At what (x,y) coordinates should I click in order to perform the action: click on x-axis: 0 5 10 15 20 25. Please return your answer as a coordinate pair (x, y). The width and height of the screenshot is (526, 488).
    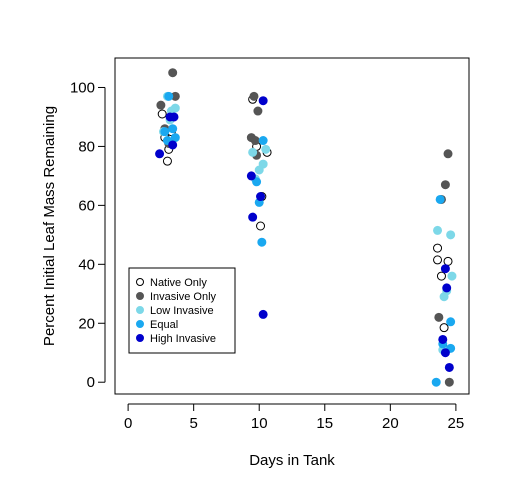
    Looking at the image, I should click on (294, 417).